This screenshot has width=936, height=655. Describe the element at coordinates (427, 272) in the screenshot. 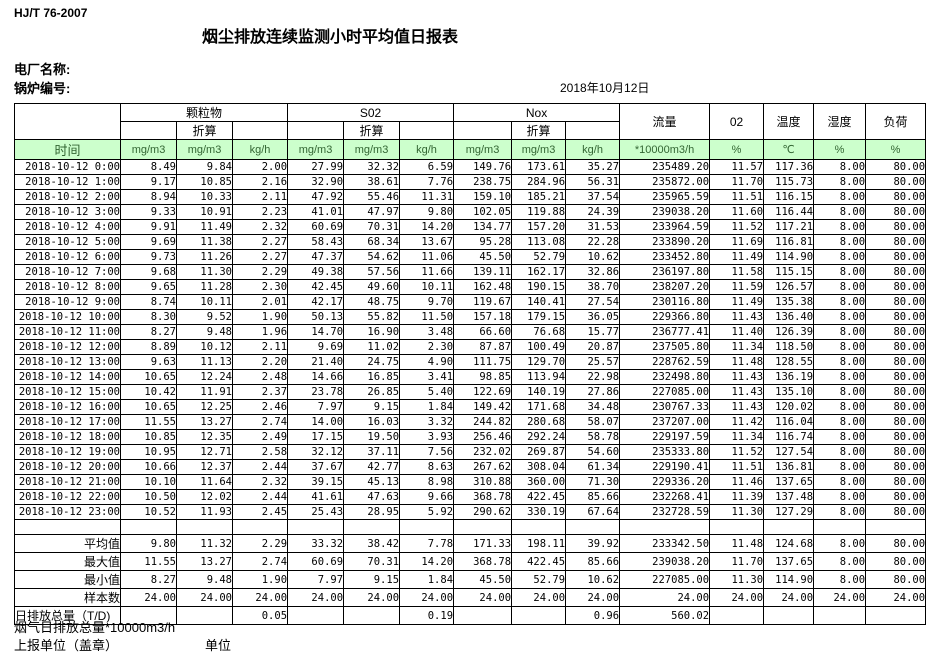

I see `value-cell: 11.66` at that location.